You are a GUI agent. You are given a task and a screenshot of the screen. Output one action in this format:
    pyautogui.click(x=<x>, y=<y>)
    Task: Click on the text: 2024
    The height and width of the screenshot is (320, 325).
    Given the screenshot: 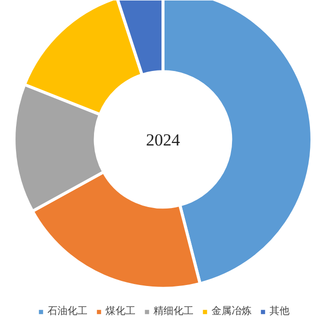 What is the action you would take?
    pyautogui.click(x=163, y=140)
    